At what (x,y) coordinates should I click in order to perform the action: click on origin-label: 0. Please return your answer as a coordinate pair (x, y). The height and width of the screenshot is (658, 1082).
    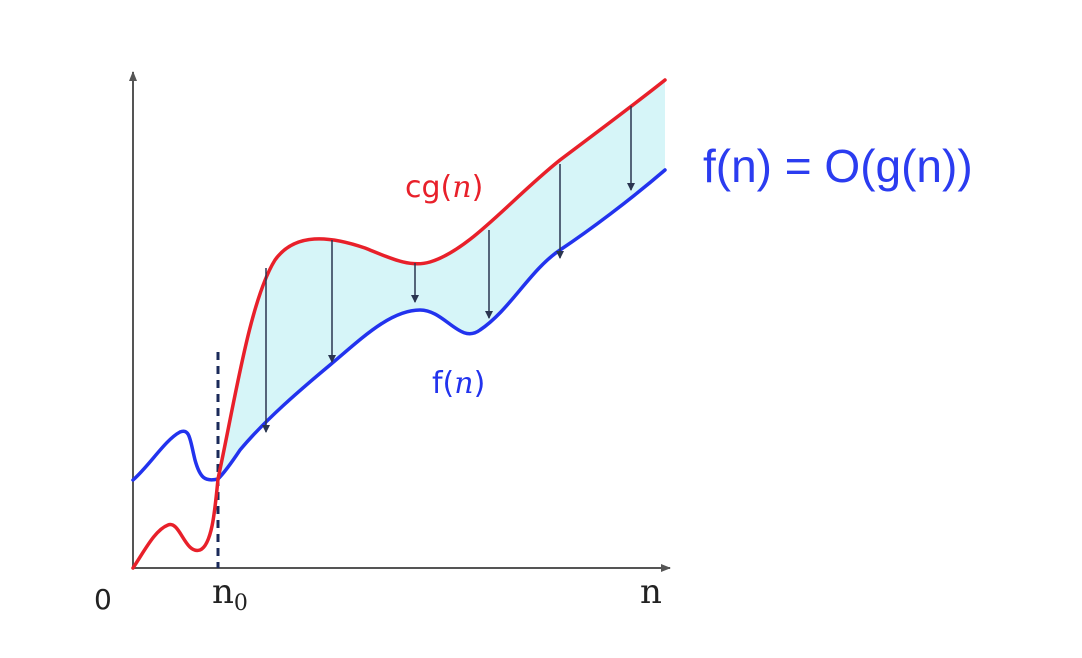
    Looking at the image, I should click on (103, 599).